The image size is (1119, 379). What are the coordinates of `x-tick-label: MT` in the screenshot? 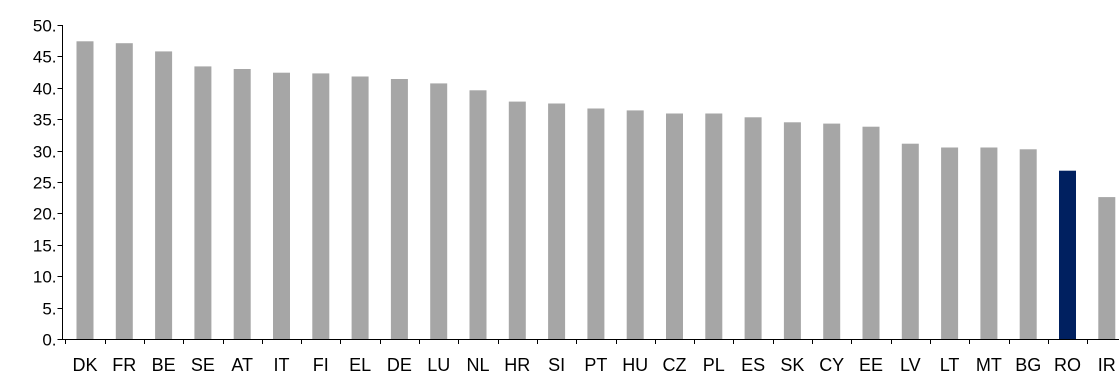 It's located at (989, 365).